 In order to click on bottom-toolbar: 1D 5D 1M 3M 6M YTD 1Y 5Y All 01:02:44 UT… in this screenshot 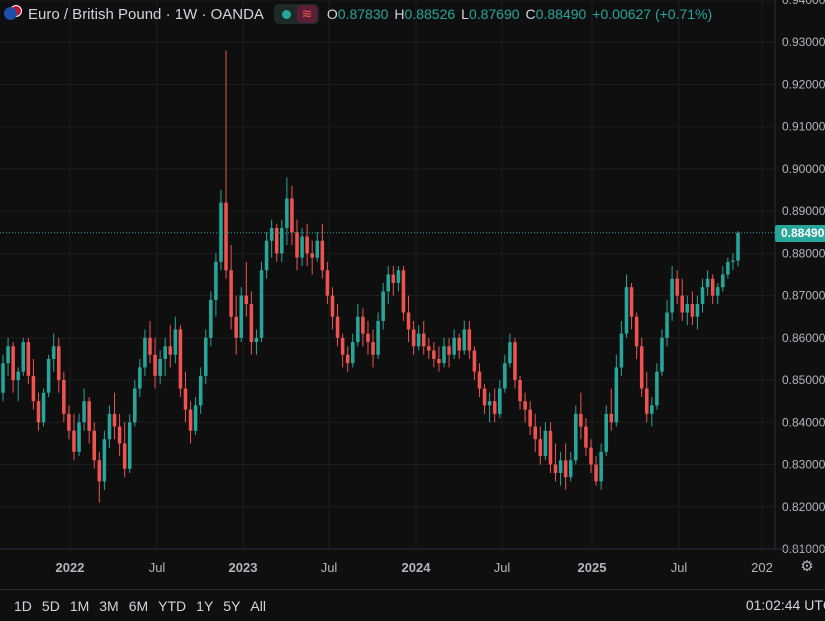, I will do `click(412, 605)`.